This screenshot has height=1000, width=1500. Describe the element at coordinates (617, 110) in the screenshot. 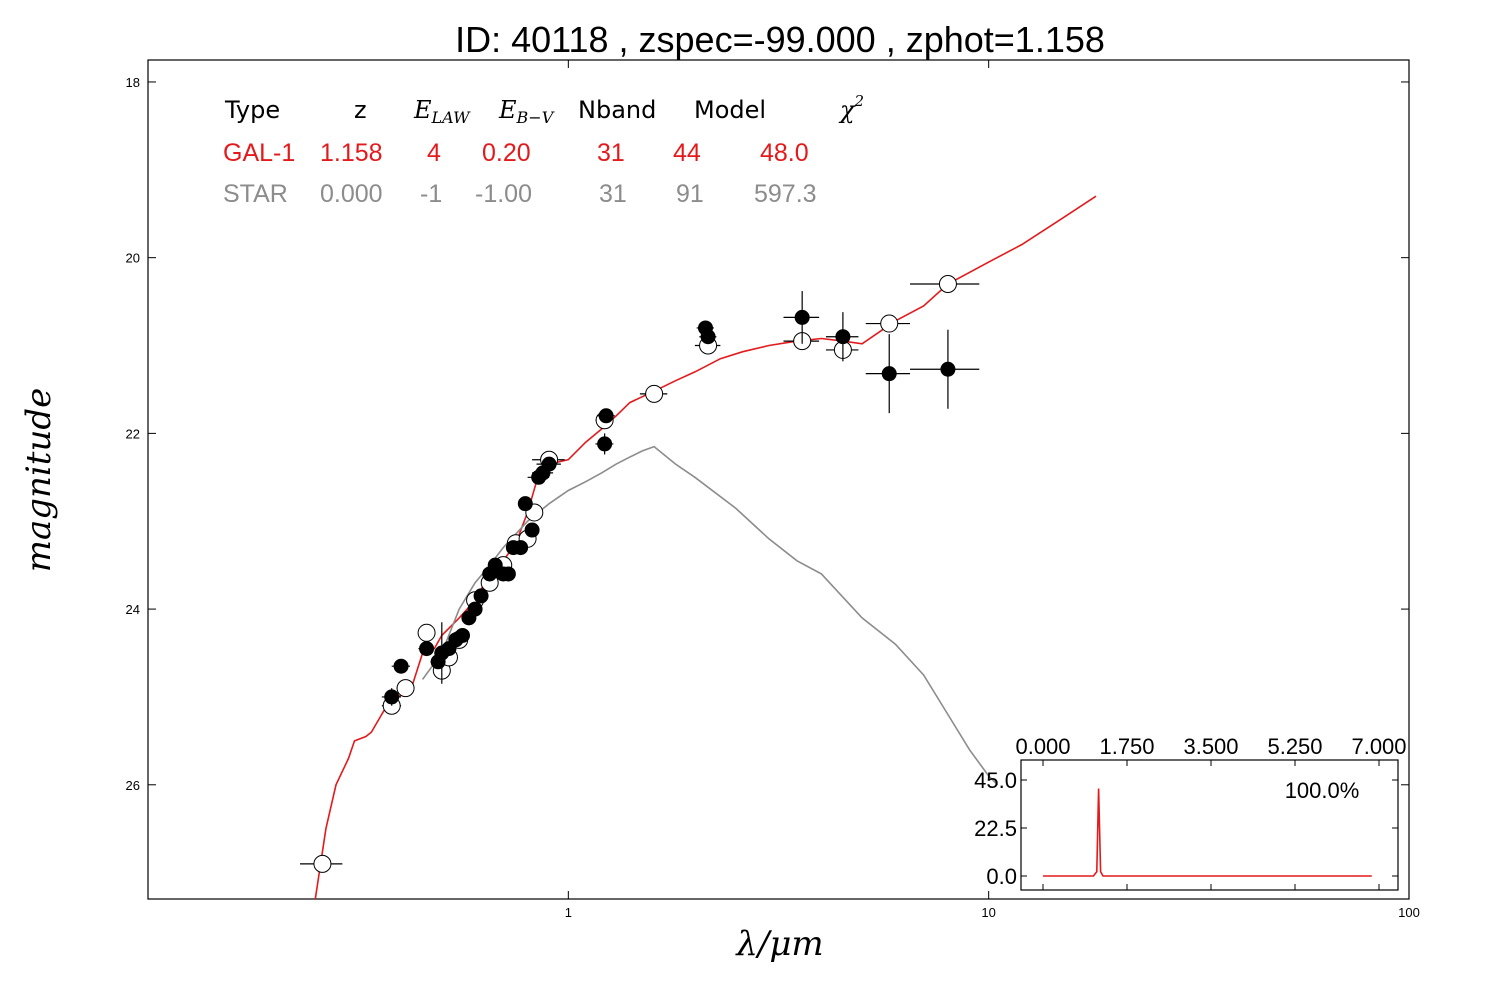

I see `col-nband: Nband` at that location.